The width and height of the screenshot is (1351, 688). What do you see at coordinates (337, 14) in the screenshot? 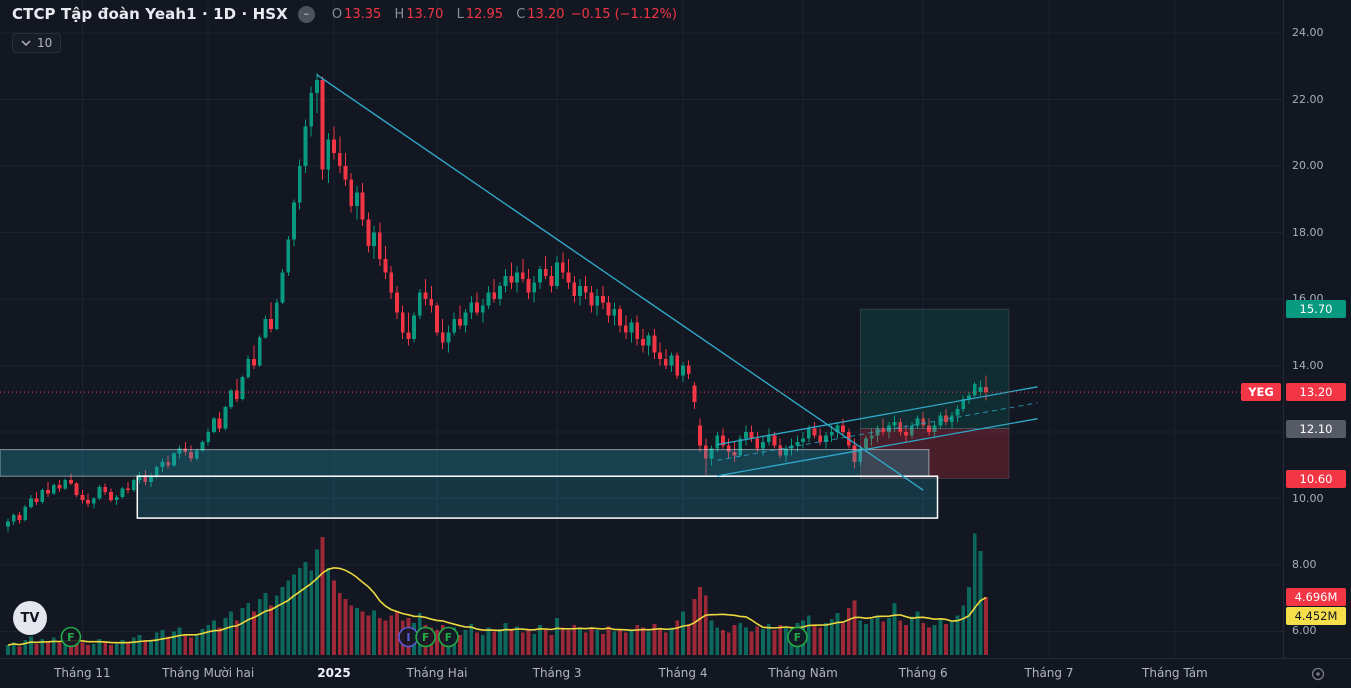
I see `open-label: O` at bounding box center [337, 14].